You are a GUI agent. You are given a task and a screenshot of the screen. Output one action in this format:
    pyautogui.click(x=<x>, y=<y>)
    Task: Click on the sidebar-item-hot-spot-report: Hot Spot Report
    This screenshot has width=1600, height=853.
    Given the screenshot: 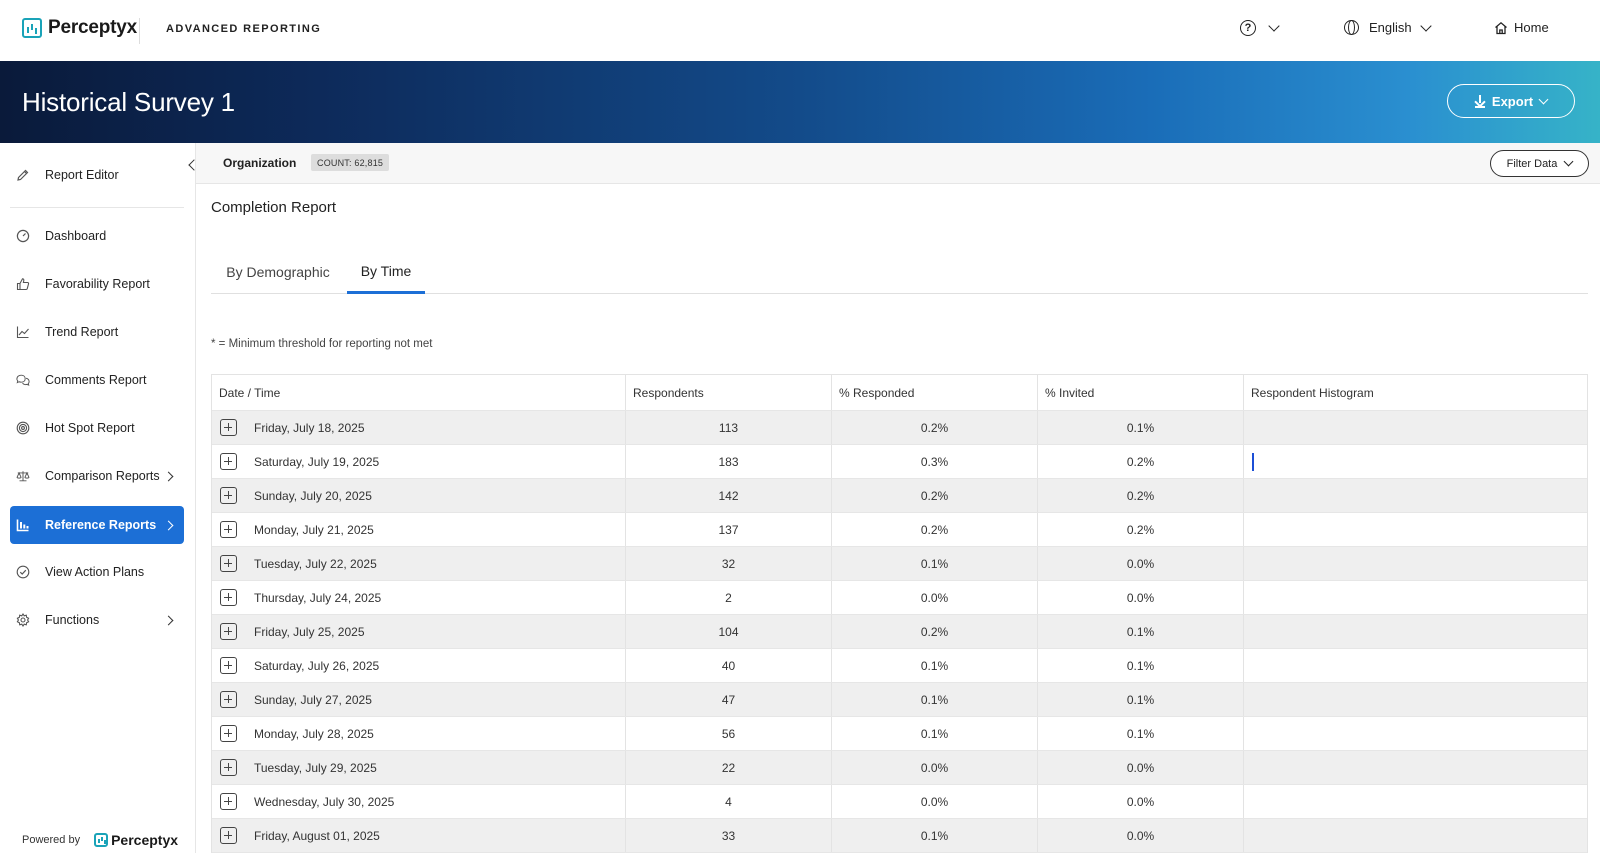 What is the action you would take?
    pyautogui.click(x=97, y=428)
    